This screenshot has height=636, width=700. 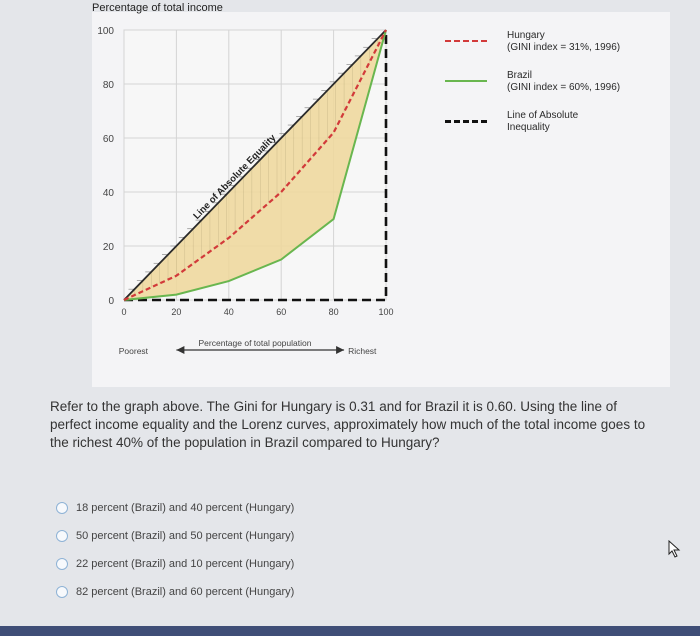 I want to click on legend-swatch-brazil, so click(x=466, y=81).